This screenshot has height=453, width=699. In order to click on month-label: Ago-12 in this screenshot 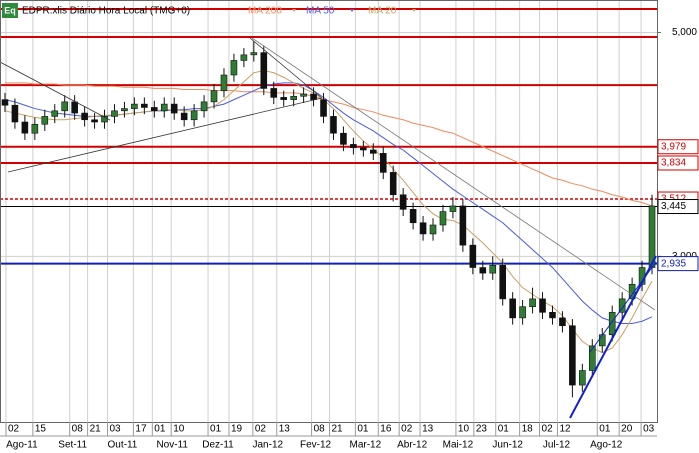, I will do `click(606, 445)`.